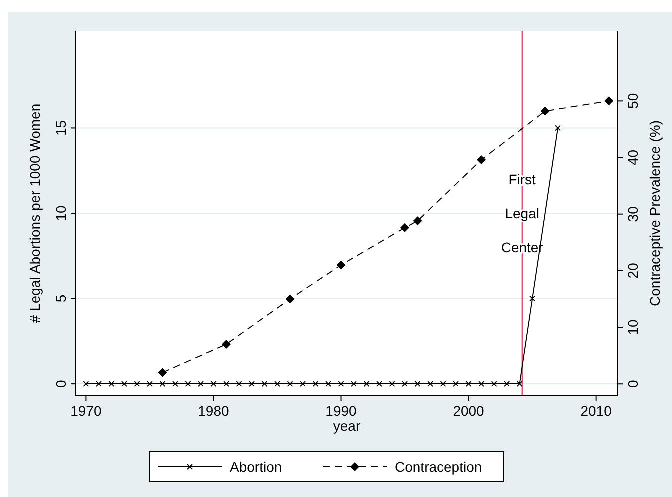  What do you see at coordinates (655, 213) in the screenshot?
I see `y2-axis-title: Contraceptive Prevalence (%)` at bounding box center [655, 213].